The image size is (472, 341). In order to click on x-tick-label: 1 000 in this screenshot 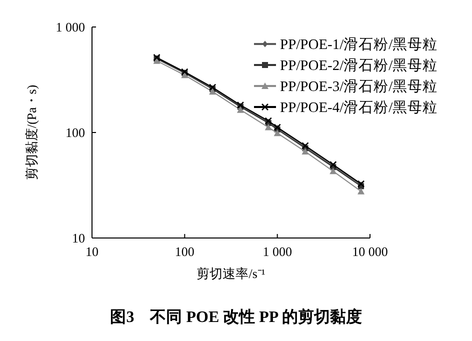, I will do `click(277, 251)`.